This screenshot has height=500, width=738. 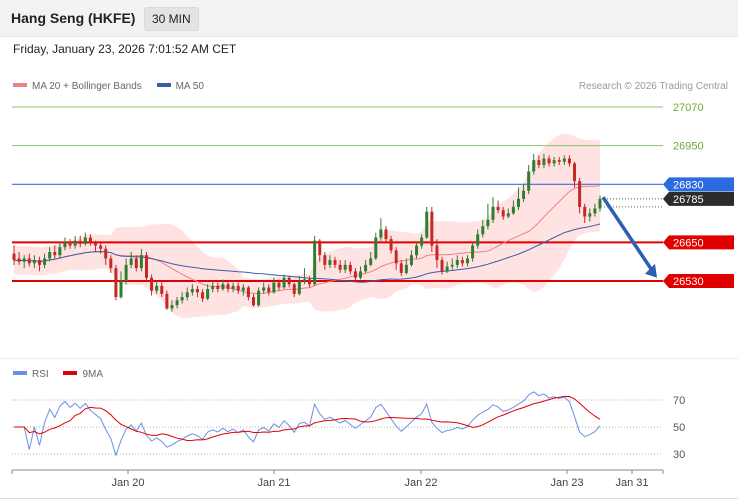 I want to click on x-tick-label: Jan 21, so click(x=273, y=483).